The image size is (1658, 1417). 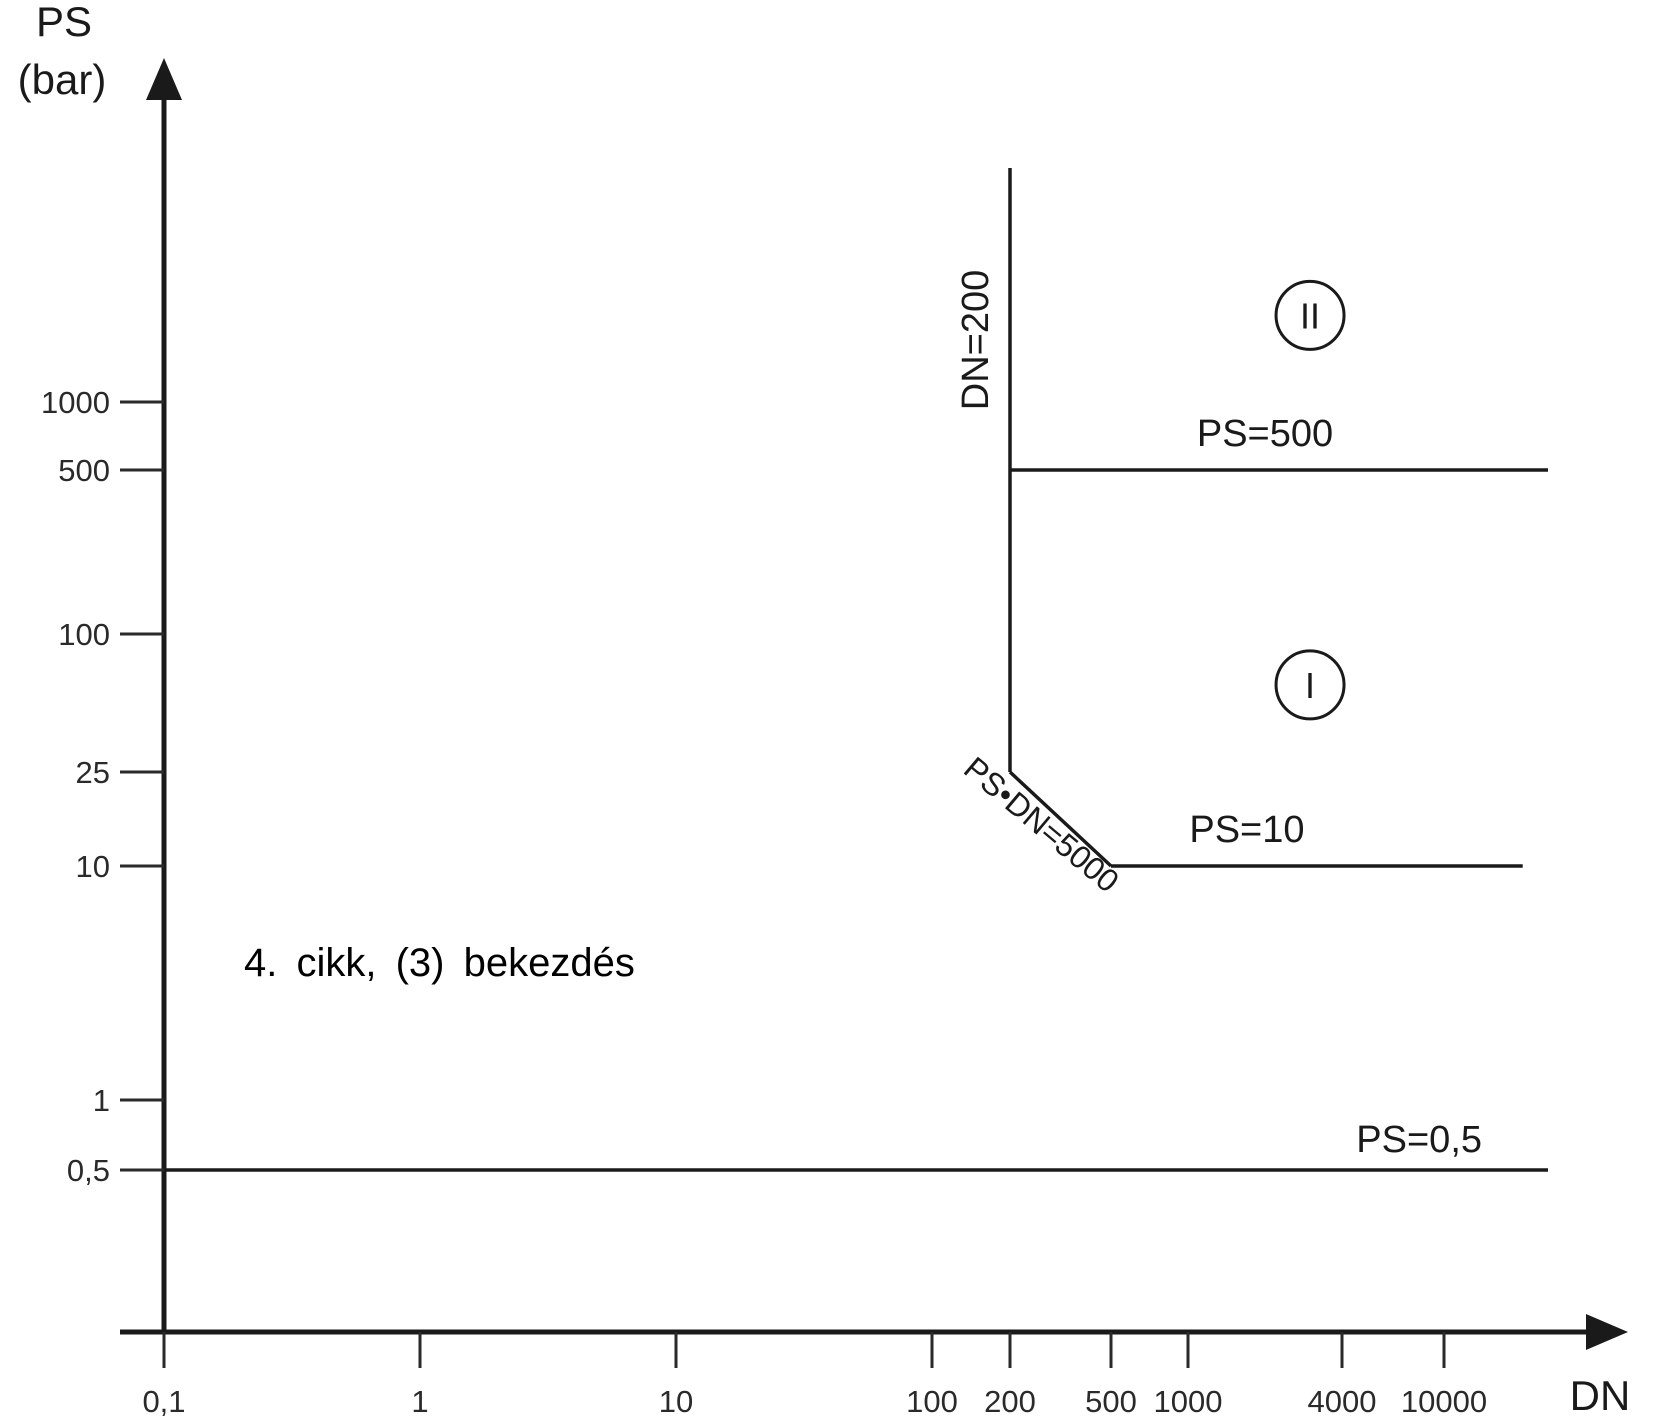 What do you see at coordinates (1342, 1400) in the screenshot?
I see `x-tick-label: 4000` at bounding box center [1342, 1400].